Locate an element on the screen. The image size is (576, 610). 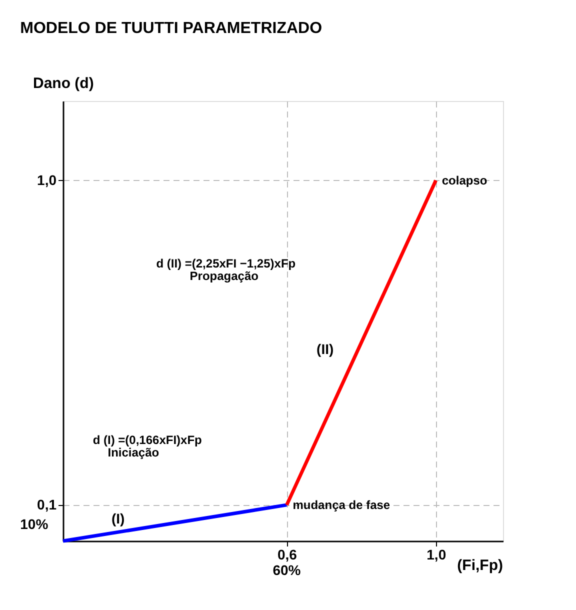
annotation: mudança de fase is located at coordinates (341, 505).